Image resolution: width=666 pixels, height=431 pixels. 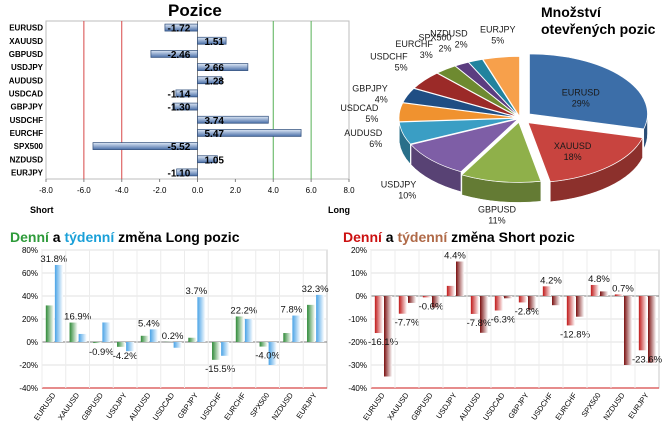 What do you see at coordinates (357, 388) in the screenshot?
I see `y-tick-label: -40%` at bounding box center [357, 388].